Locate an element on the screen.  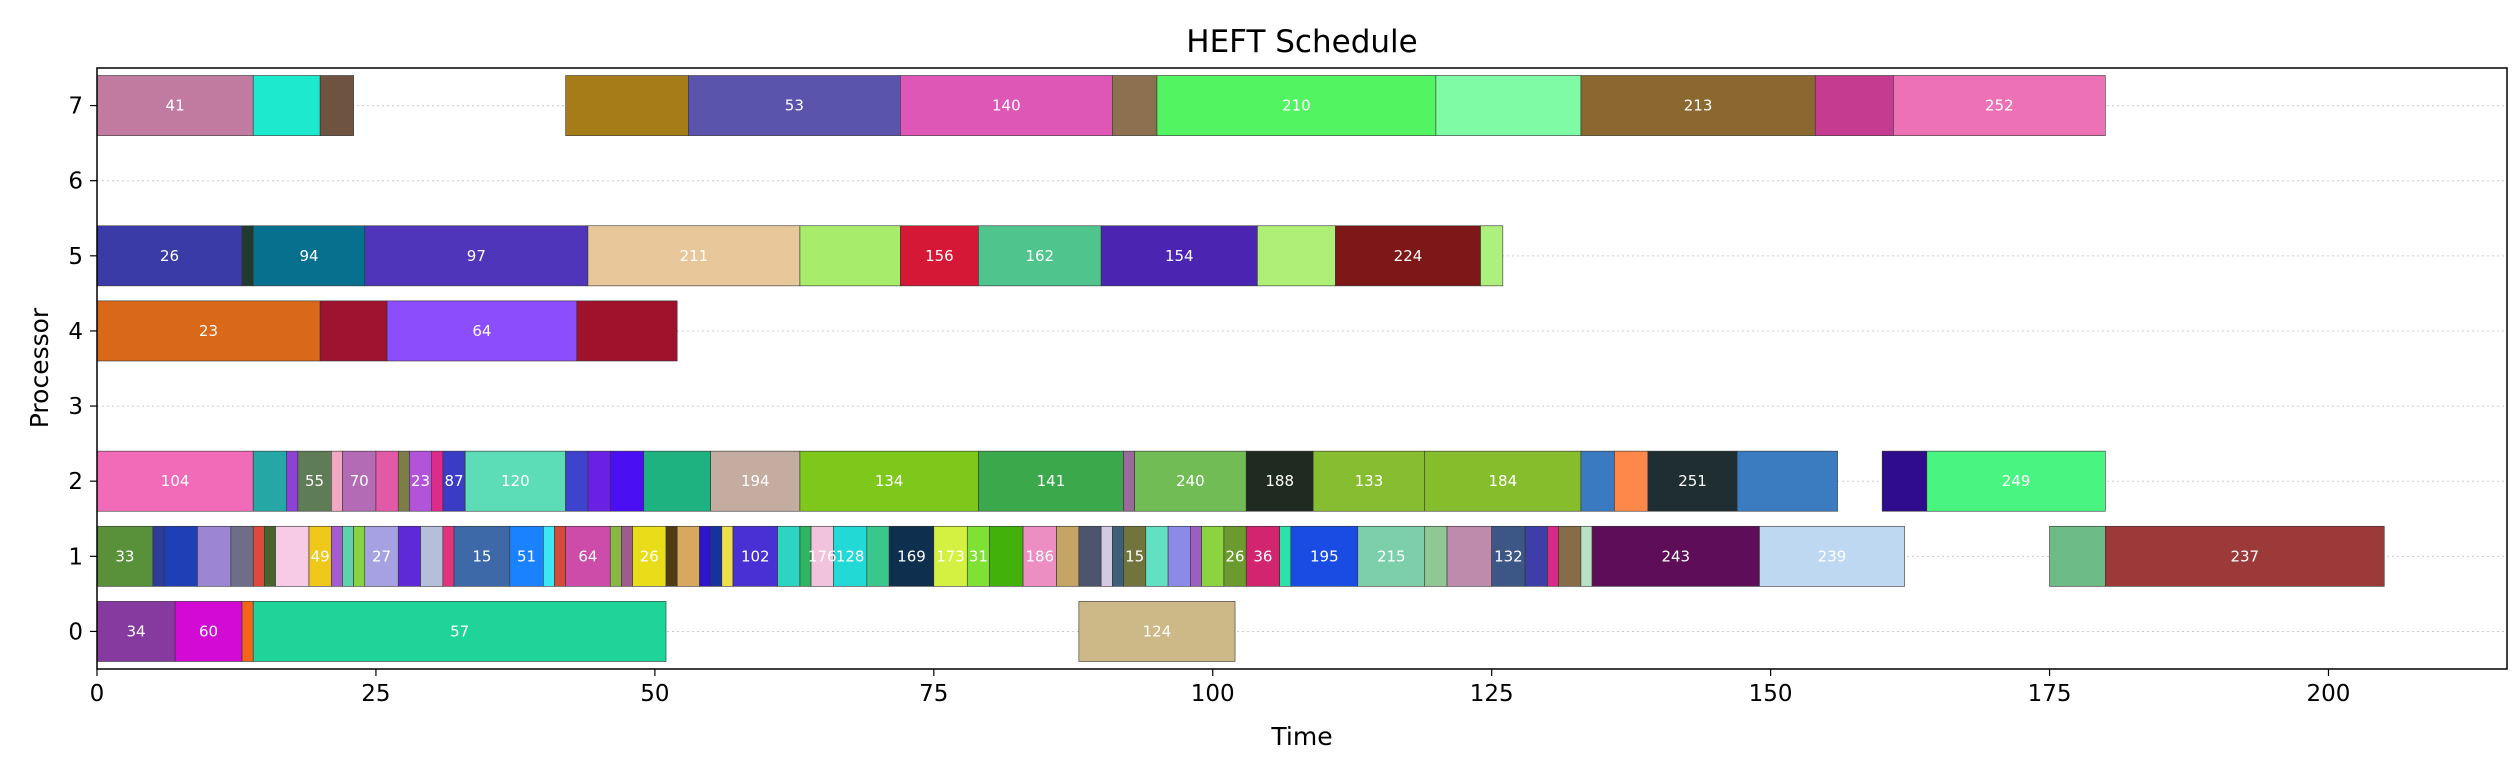
y-axis-ticks: 0 1 2 3 4 5 6 7 is located at coordinates (82, 369).